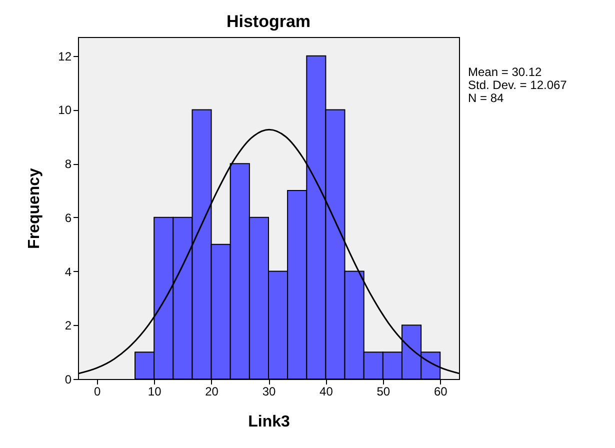  Describe the element at coordinates (65, 110) in the screenshot. I see `y-tick-label: 10` at that location.